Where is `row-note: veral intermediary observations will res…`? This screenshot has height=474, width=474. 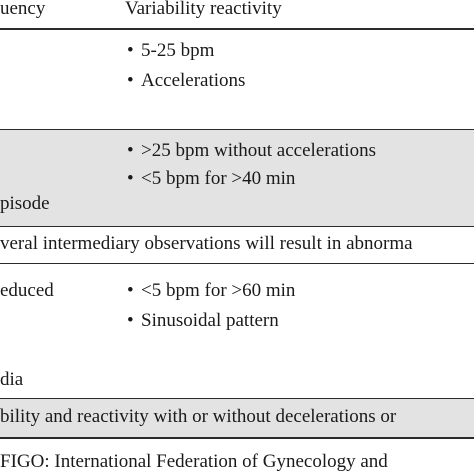 row-note: veral intermediary observations will res… is located at coordinates (206, 243).